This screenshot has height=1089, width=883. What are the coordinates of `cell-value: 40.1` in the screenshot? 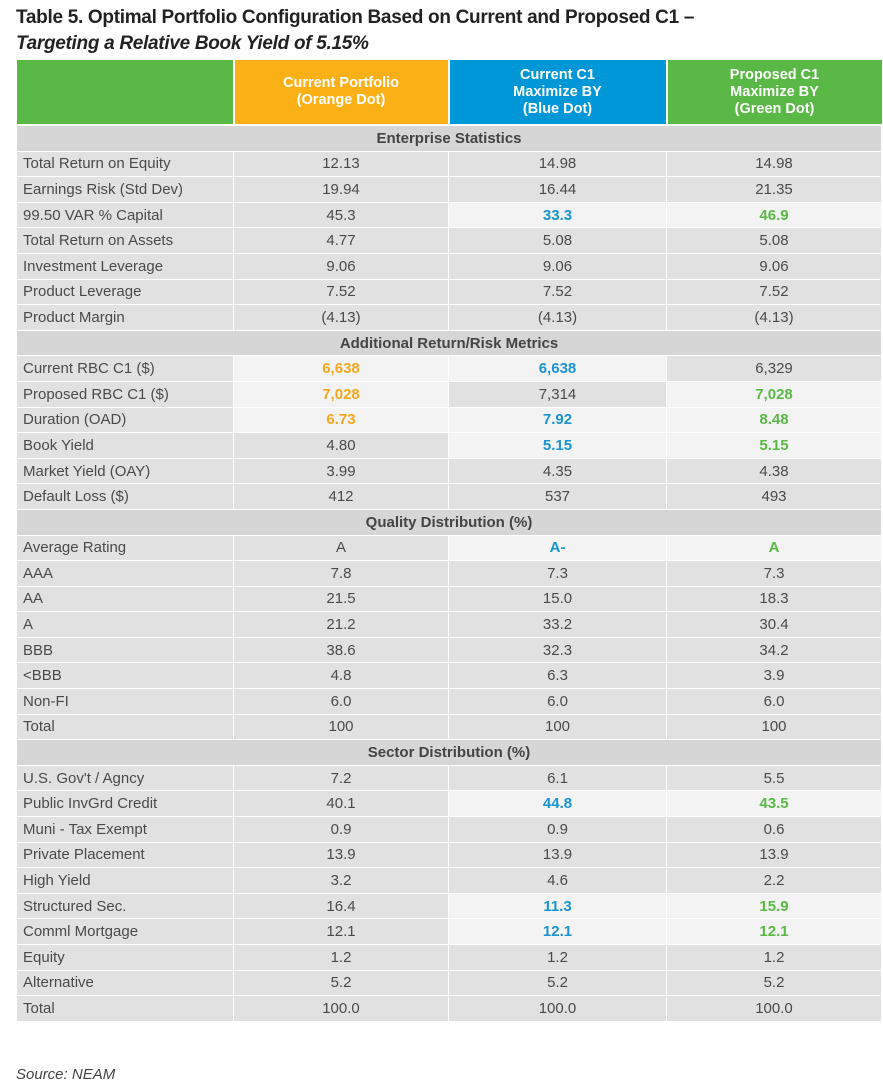 It's located at (341, 804).